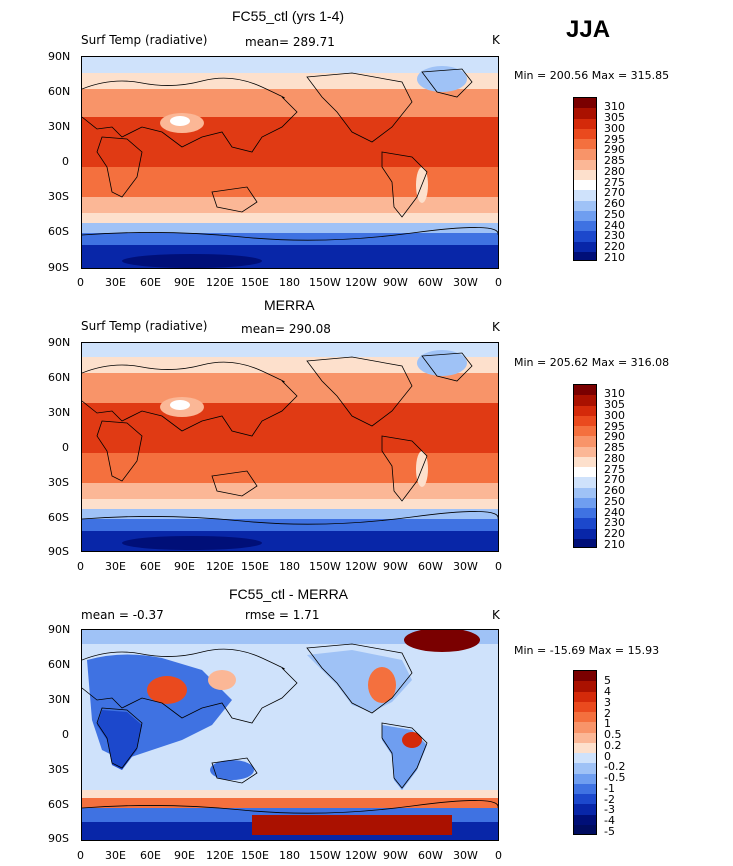  Describe the element at coordinates (614, 447) in the screenshot. I see `panel-2-colorbar-label: 285` at that location.